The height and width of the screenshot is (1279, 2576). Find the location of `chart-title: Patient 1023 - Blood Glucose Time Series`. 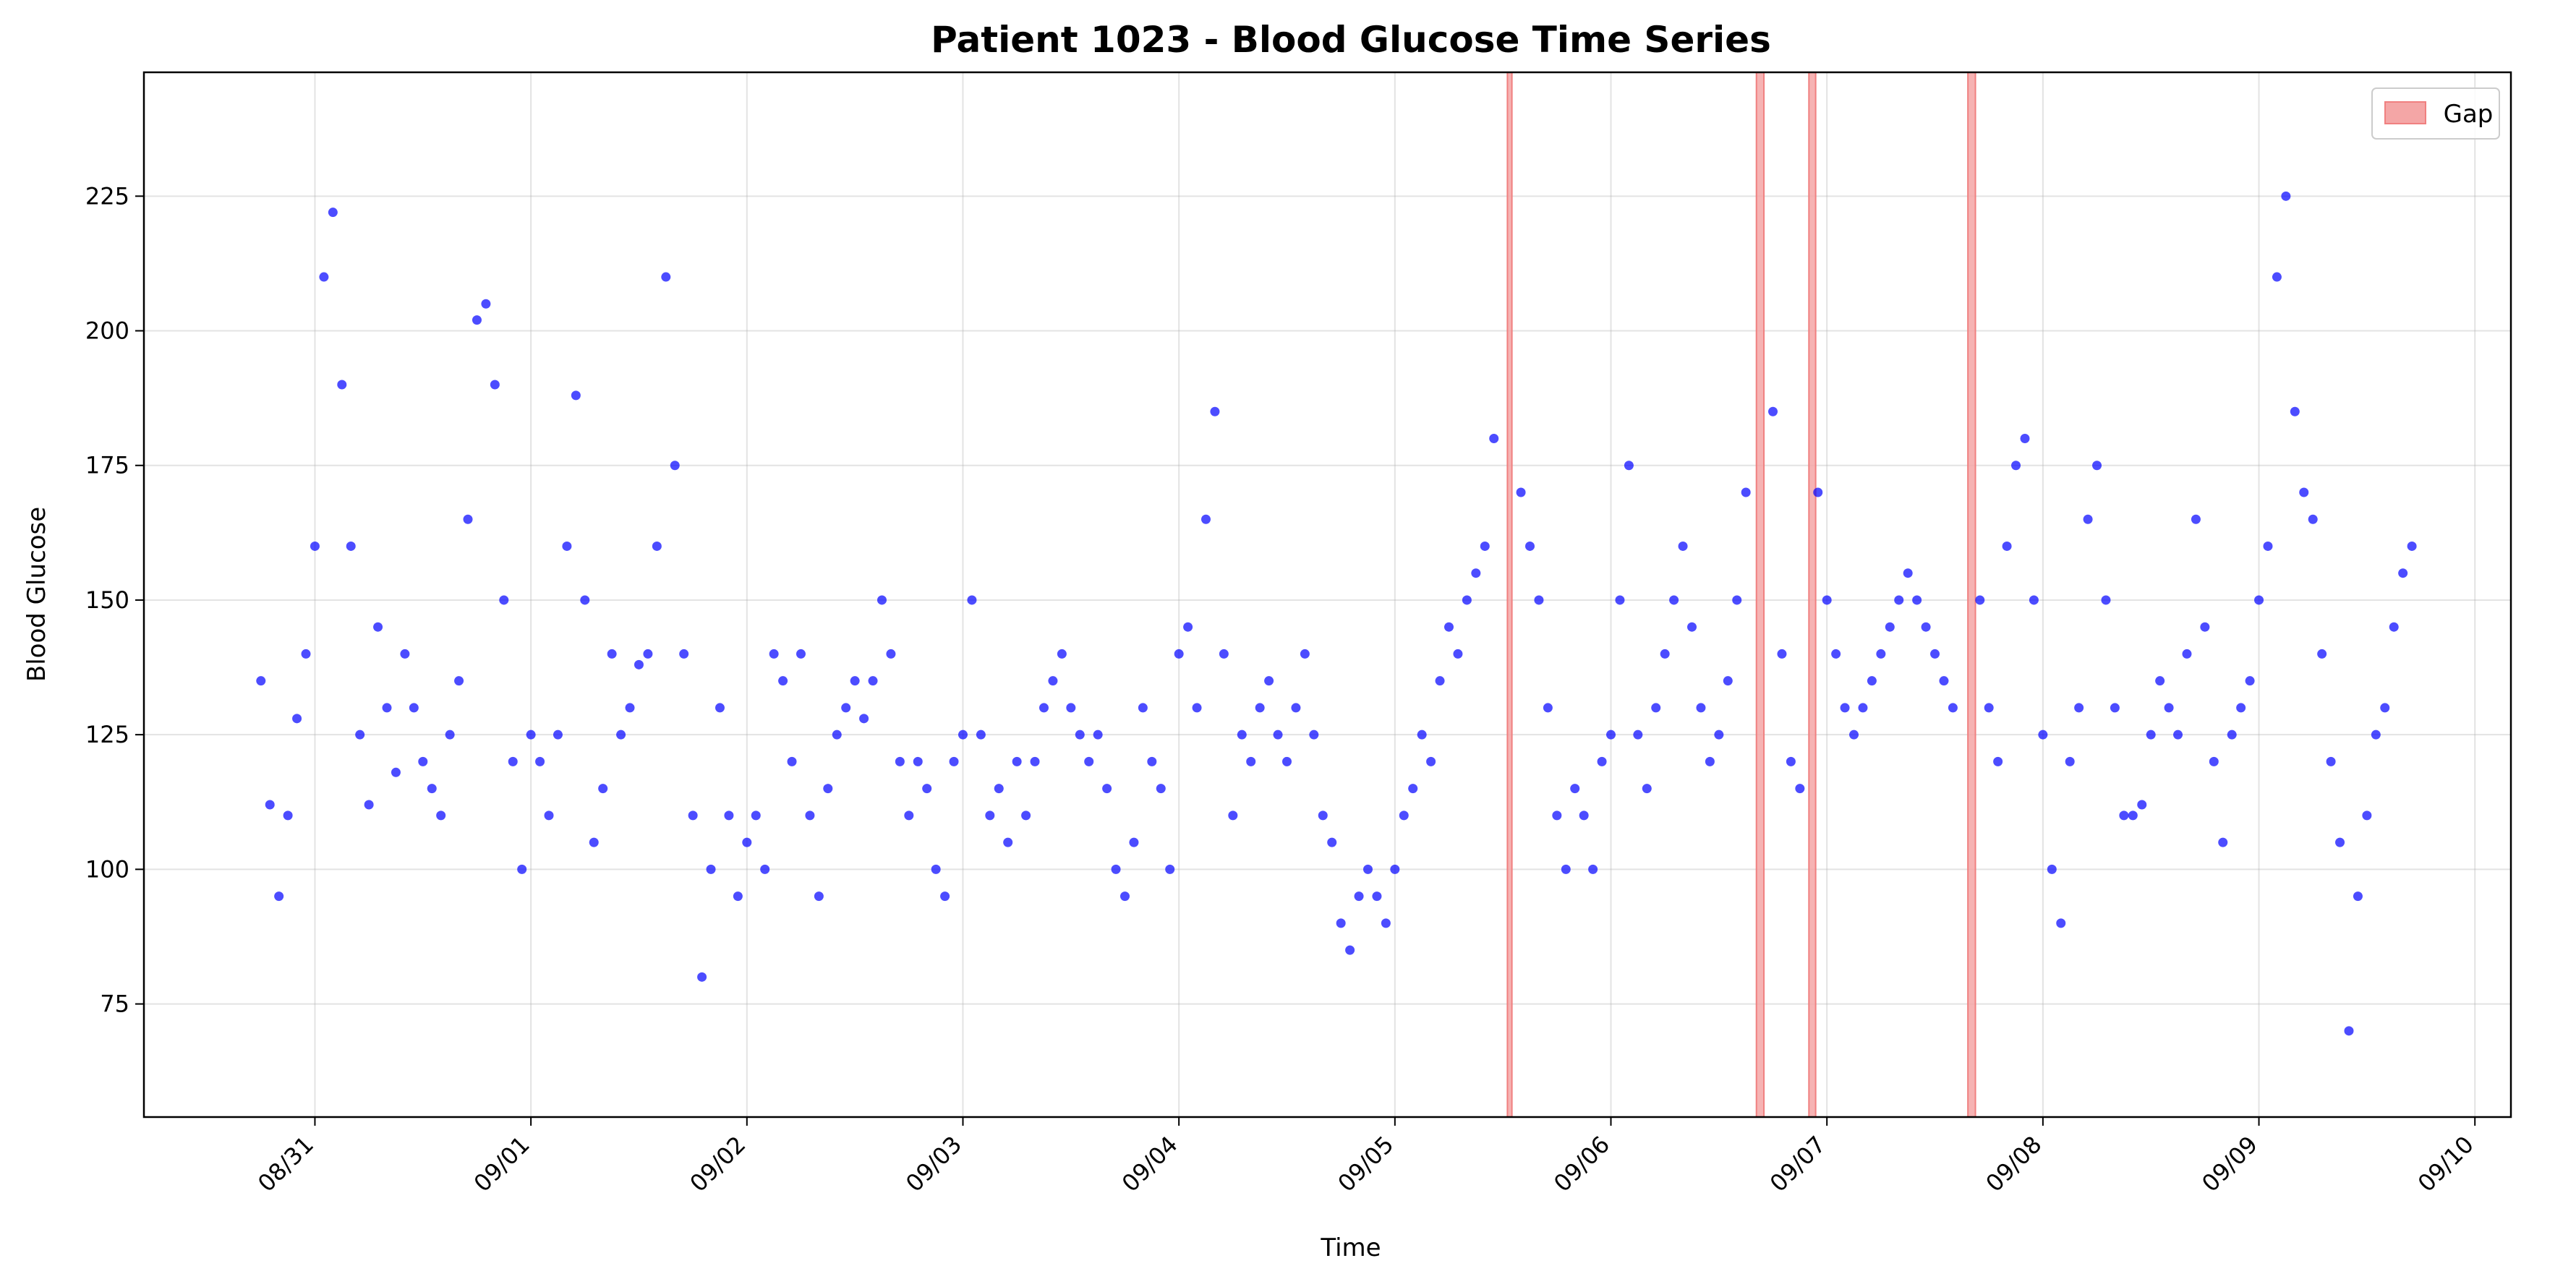

chart-title: Patient 1023 - Blood Glucose Time Series is located at coordinates (1351, 40).